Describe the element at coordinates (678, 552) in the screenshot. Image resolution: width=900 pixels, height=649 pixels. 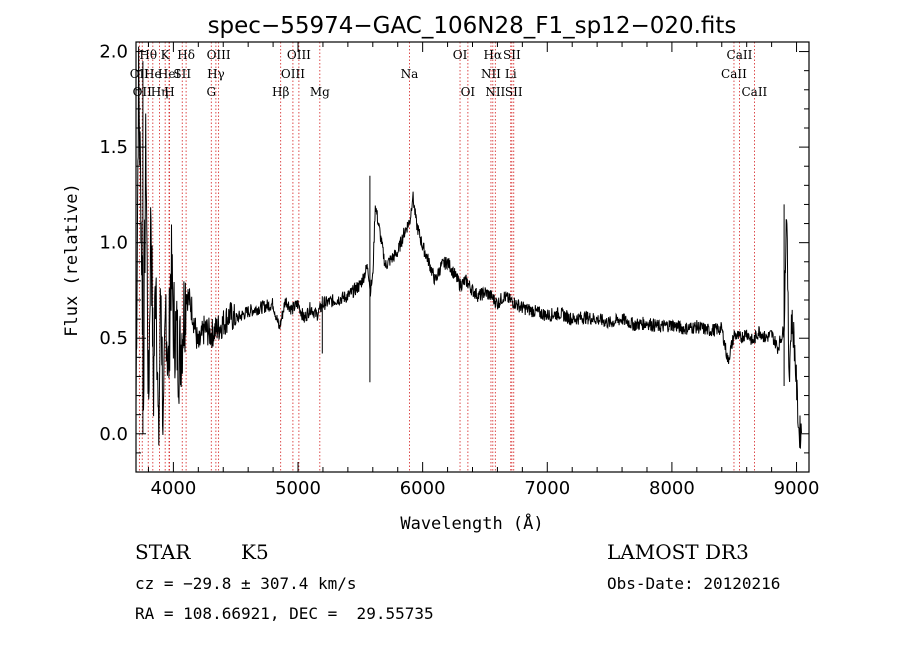
I see `survey-name: LAMOST DR3` at that location.